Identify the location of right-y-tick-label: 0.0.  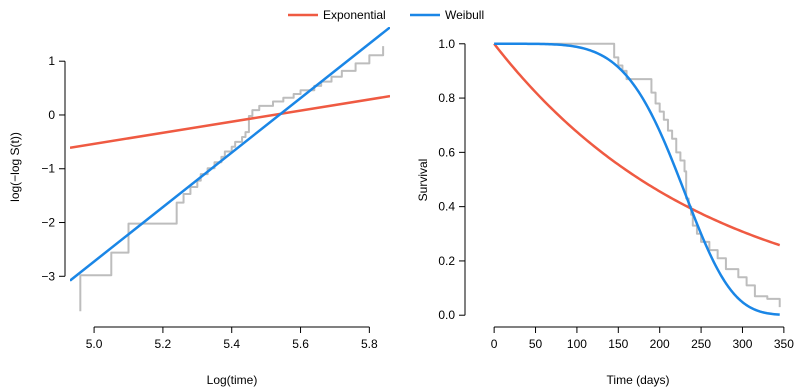
(446, 315).